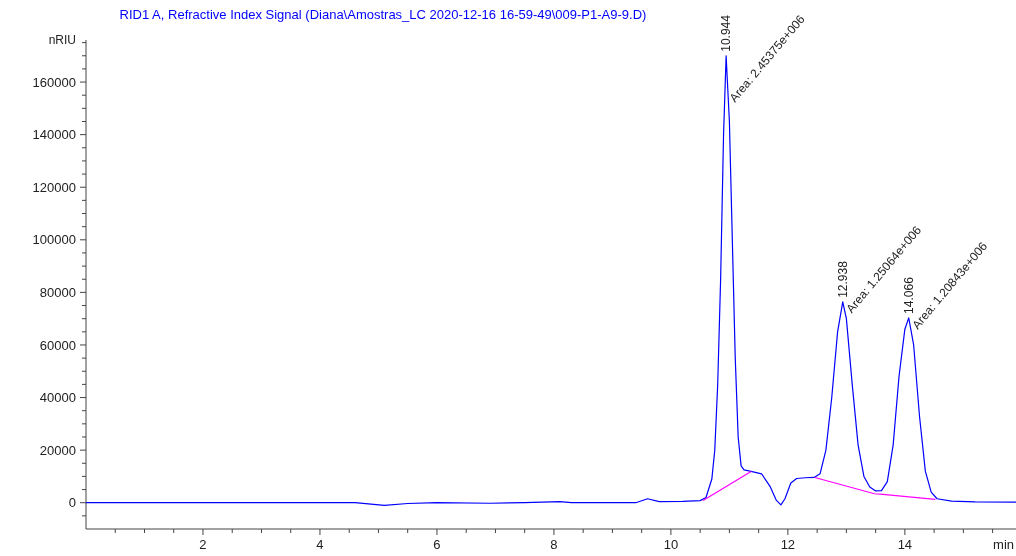 Image resolution: width=1016 pixels, height=556 pixels. What do you see at coordinates (57, 450) in the screenshot?
I see `y-tick-label: 20000` at bounding box center [57, 450].